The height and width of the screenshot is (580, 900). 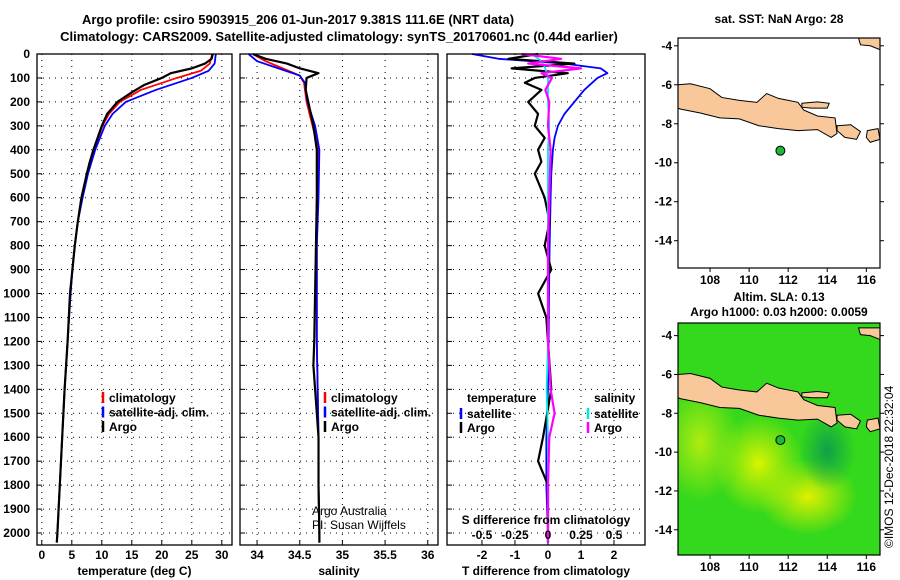 I want to click on x-tick-label: 0, so click(x=41, y=555).